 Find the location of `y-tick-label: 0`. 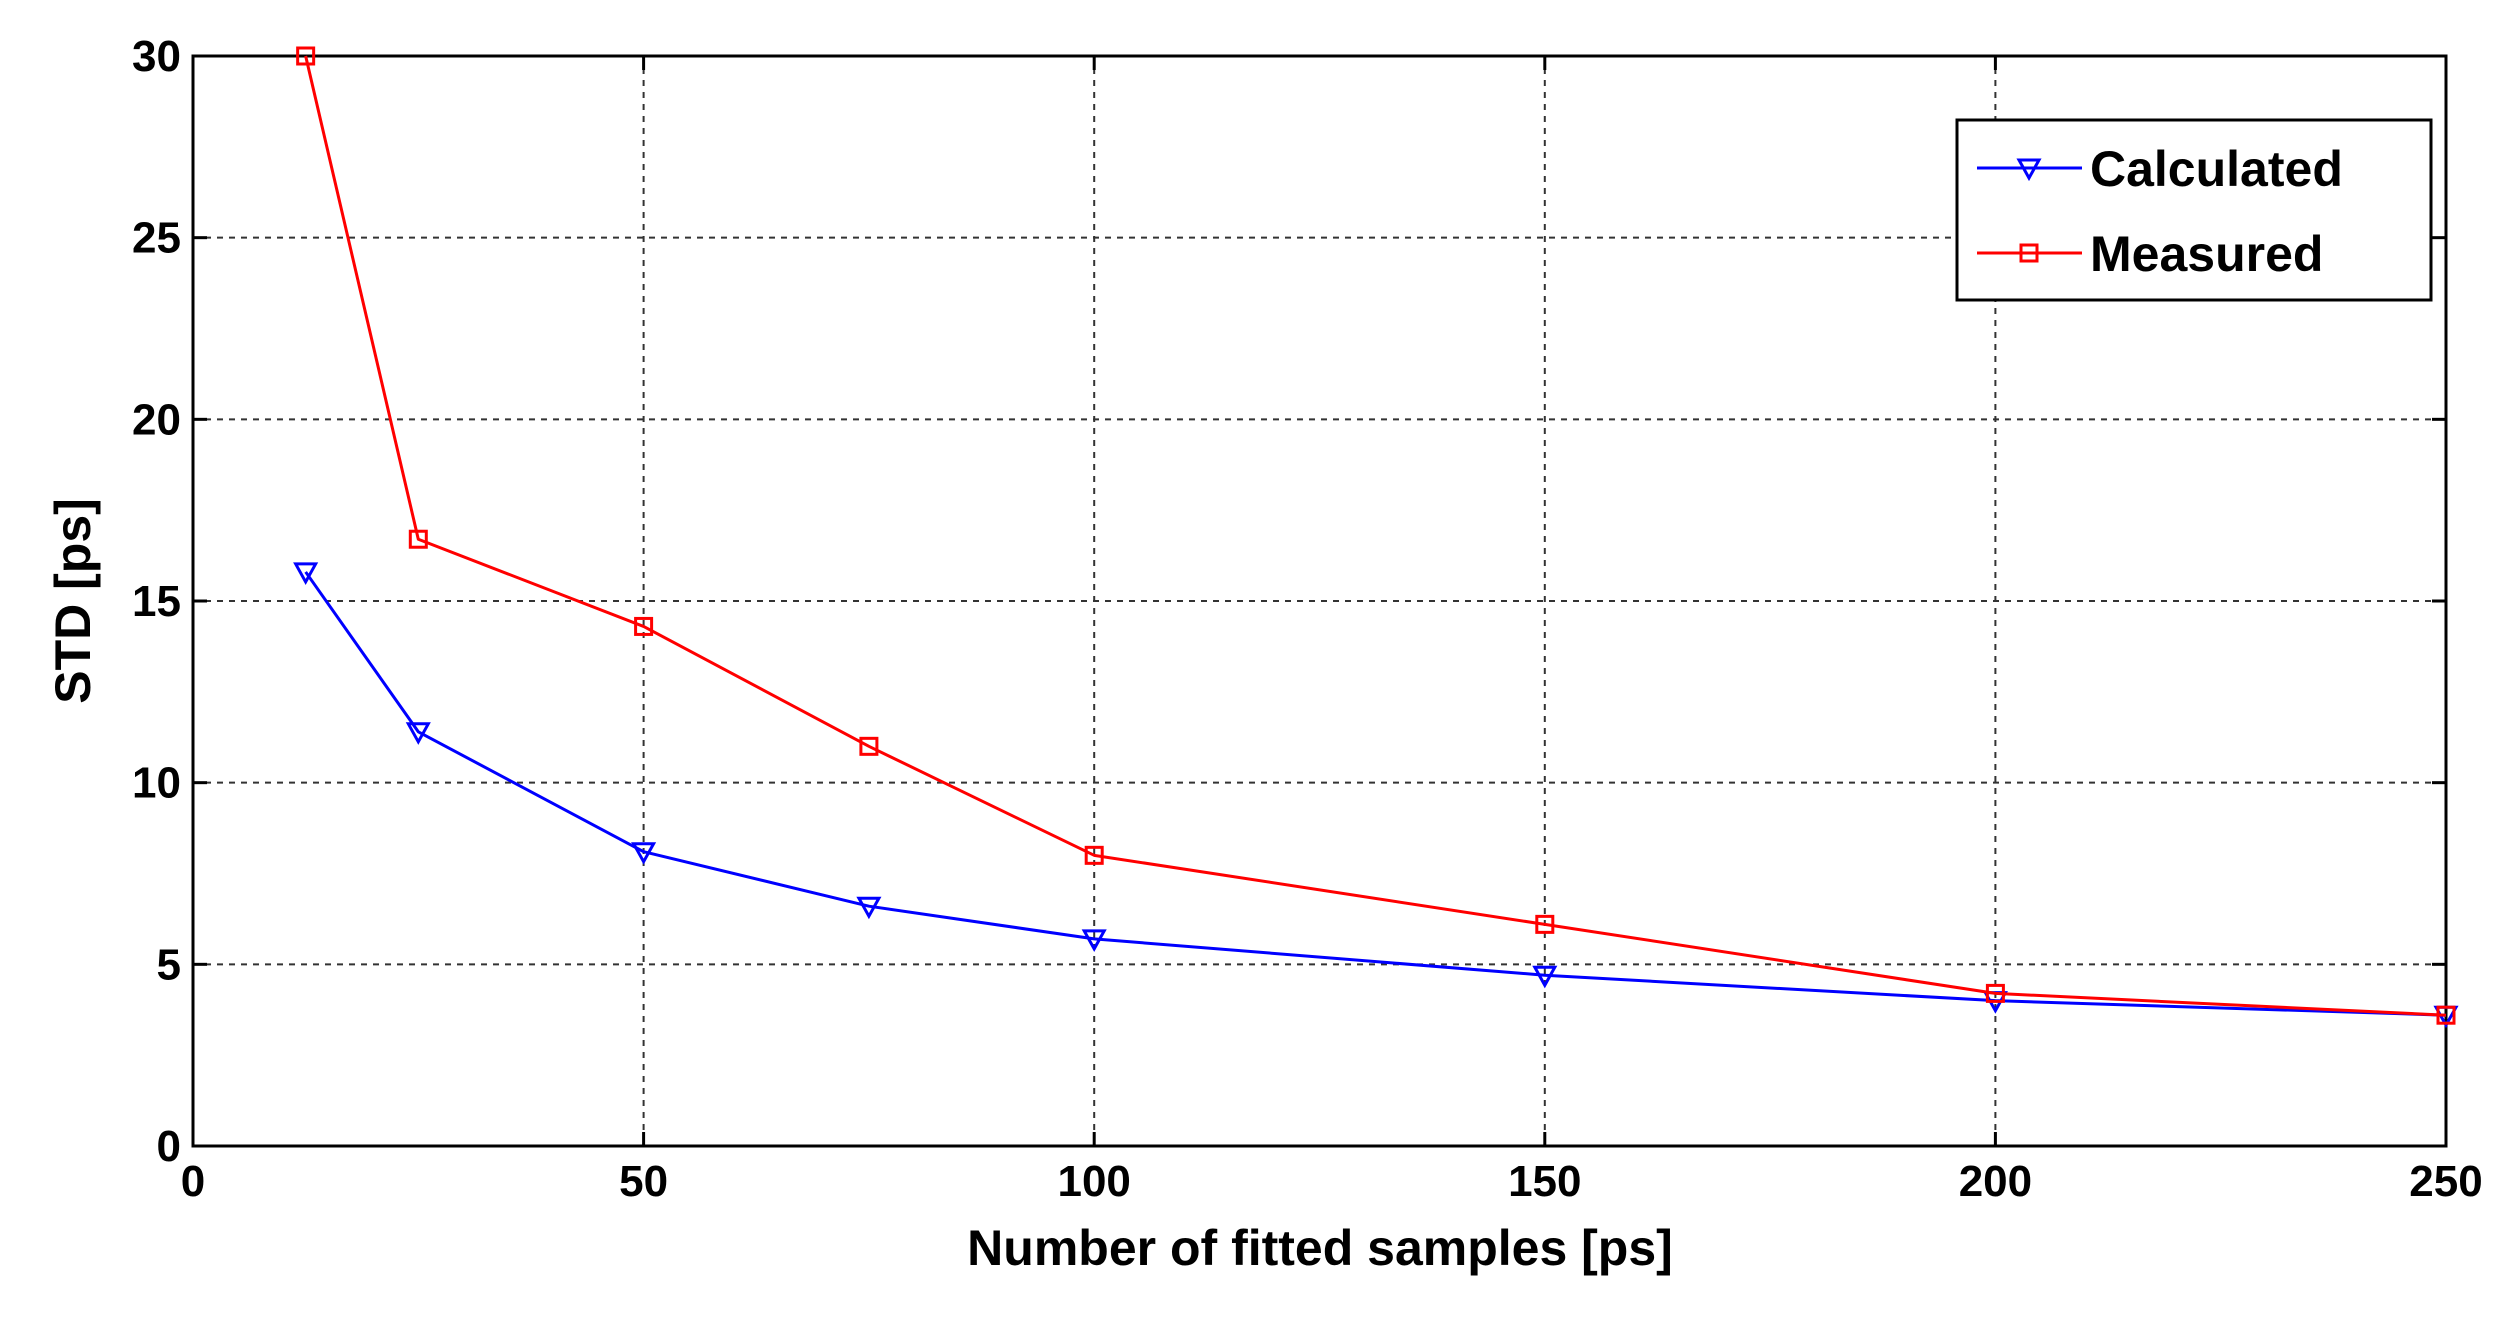

y-tick-label: 0 is located at coordinates (169, 1146).